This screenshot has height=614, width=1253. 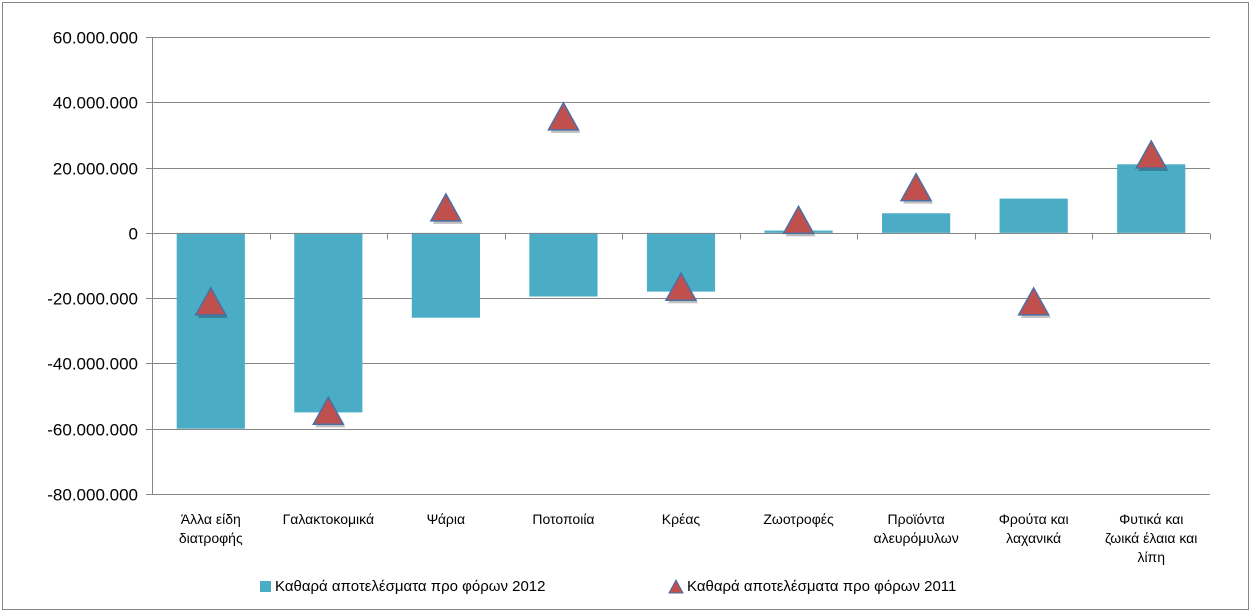 What do you see at coordinates (95, 169) in the screenshot?
I see `y-tick-label: 20.000.000` at bounding box center [95, 169].